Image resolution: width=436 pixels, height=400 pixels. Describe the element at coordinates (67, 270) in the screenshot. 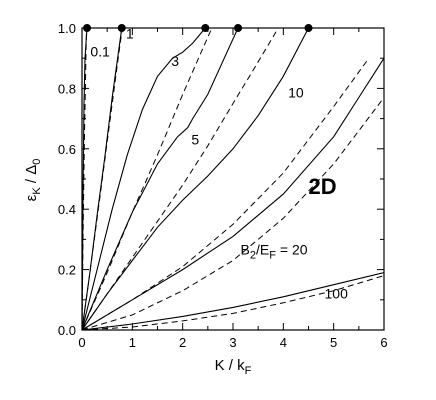

I see `y-tick-label: 0.2` at that location.